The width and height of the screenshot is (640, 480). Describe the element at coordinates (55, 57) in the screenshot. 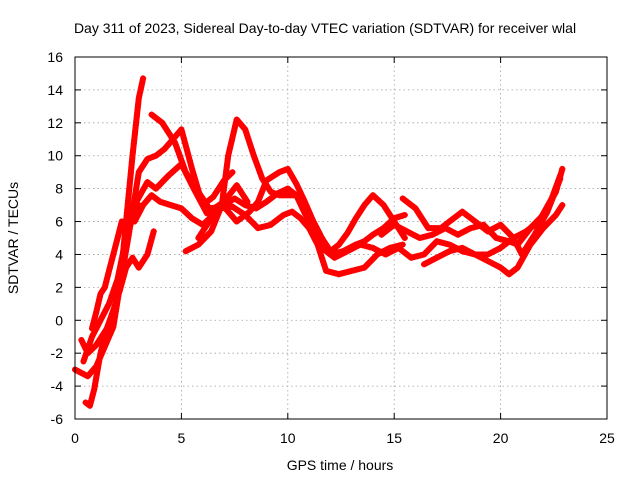

I see `y-tick-label: 16` at that location.